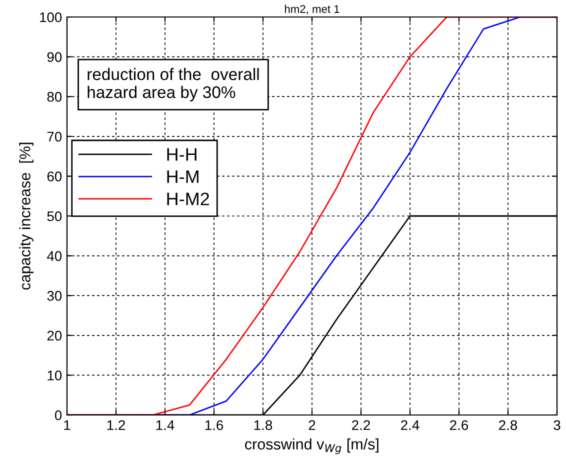 This screenshot has height=465, width=566. What do you see at coordinates (54, 295) in the screenshot?
I see `y-tick-label: 30` at bounding box center [54, 295].